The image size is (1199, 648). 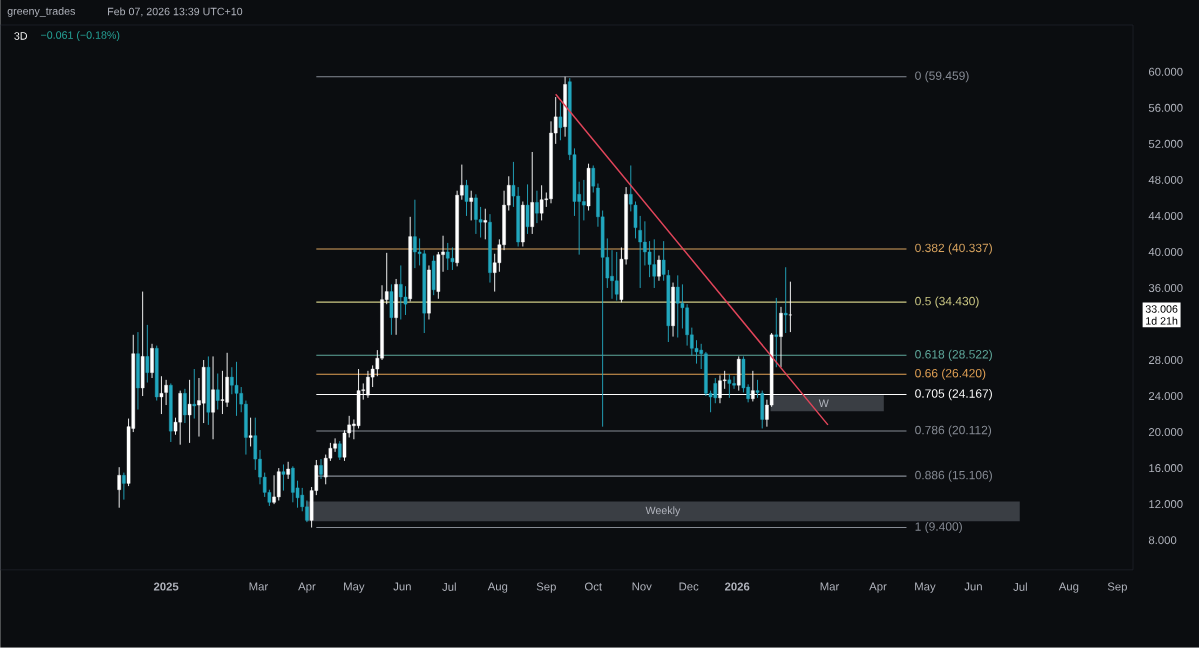 I want to click on ref-line-label: 0.66 (26.420), so click(x=950, y=374).